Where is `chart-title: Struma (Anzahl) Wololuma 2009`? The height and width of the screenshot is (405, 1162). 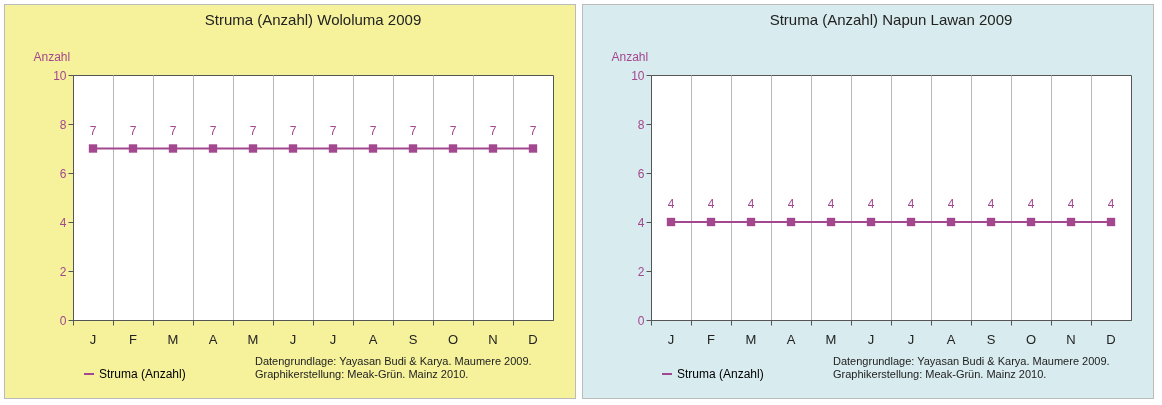
chart-title: Struma (Anzahl) Wololuma 2009 is located at coordinates (313, 19).